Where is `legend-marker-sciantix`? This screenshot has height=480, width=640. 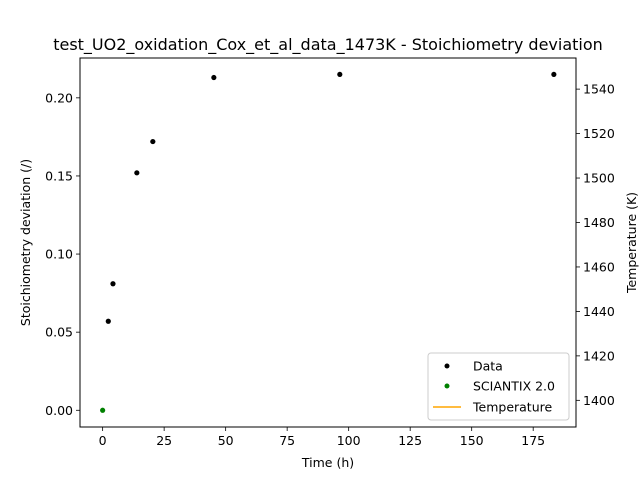
legend-marker-sciantix is located at coordinates (447, 386).